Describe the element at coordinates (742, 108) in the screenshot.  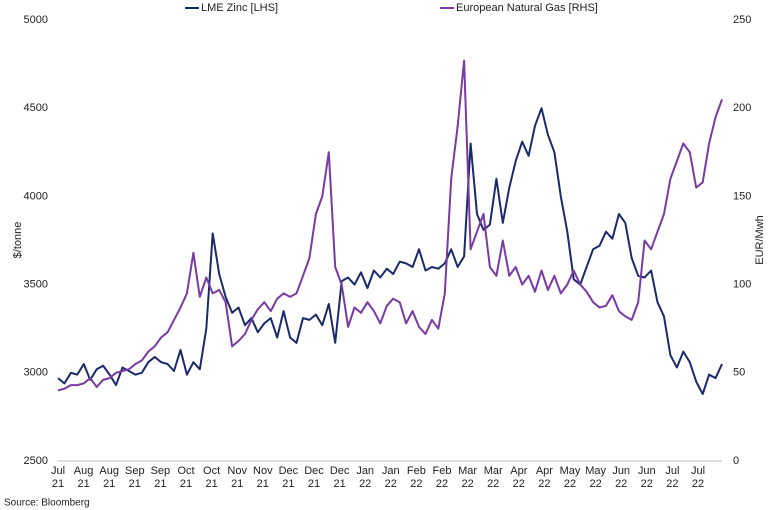
I see `y2-tick-label: 200` at that location.